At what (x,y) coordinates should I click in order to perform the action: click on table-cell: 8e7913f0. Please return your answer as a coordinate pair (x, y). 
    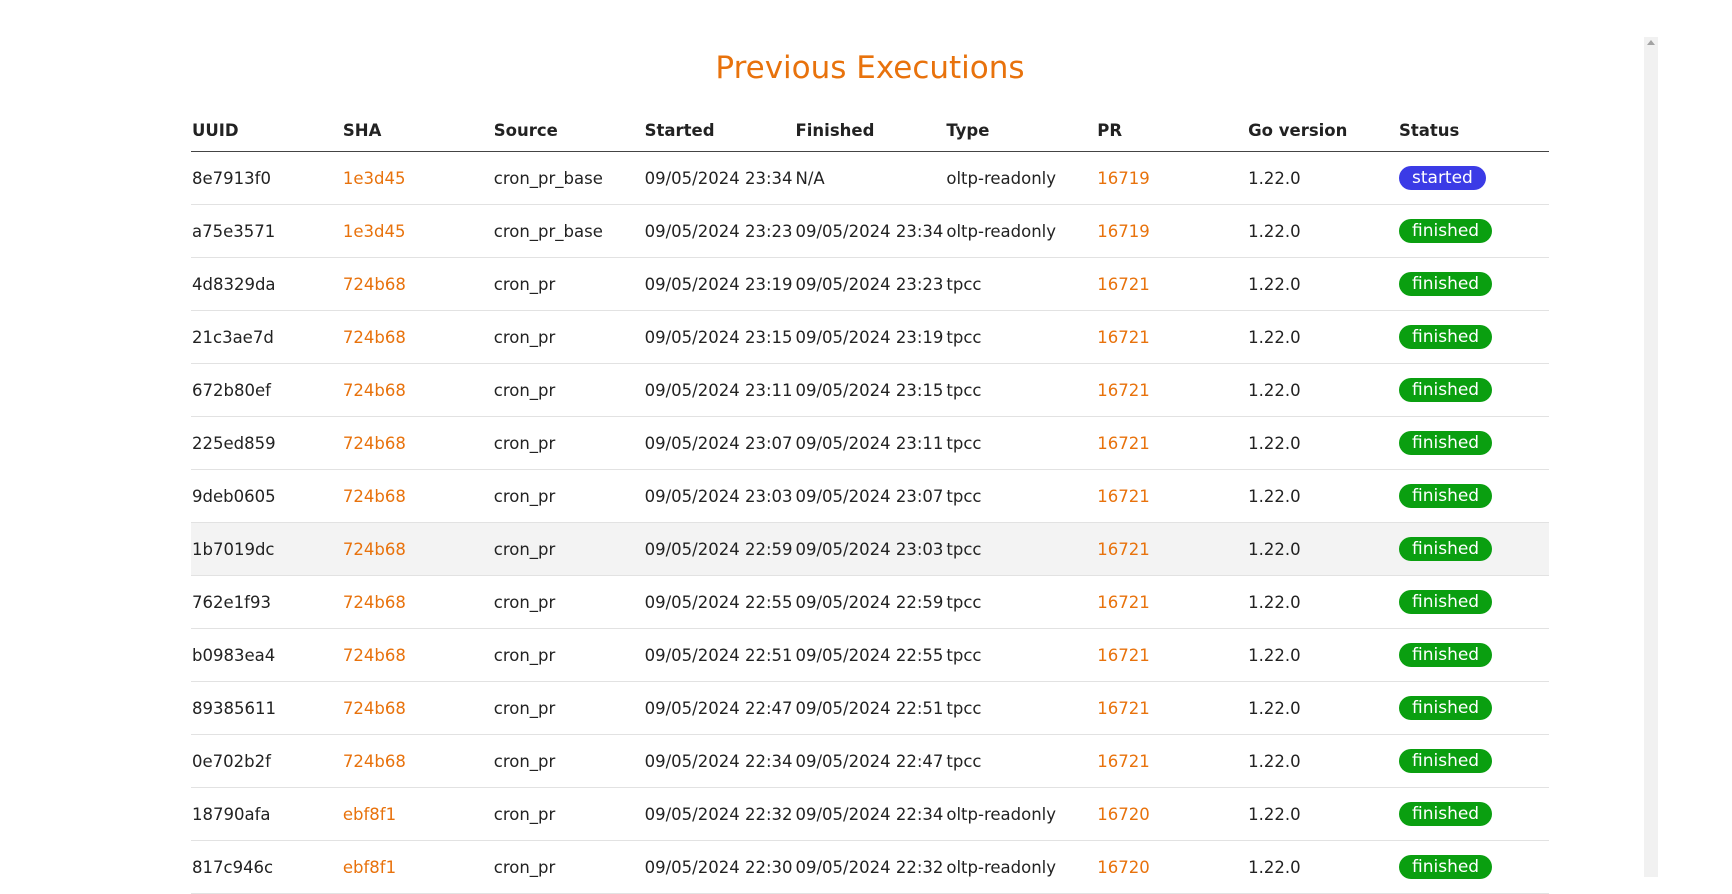
    Looking at the image, I should click on (266, 178).